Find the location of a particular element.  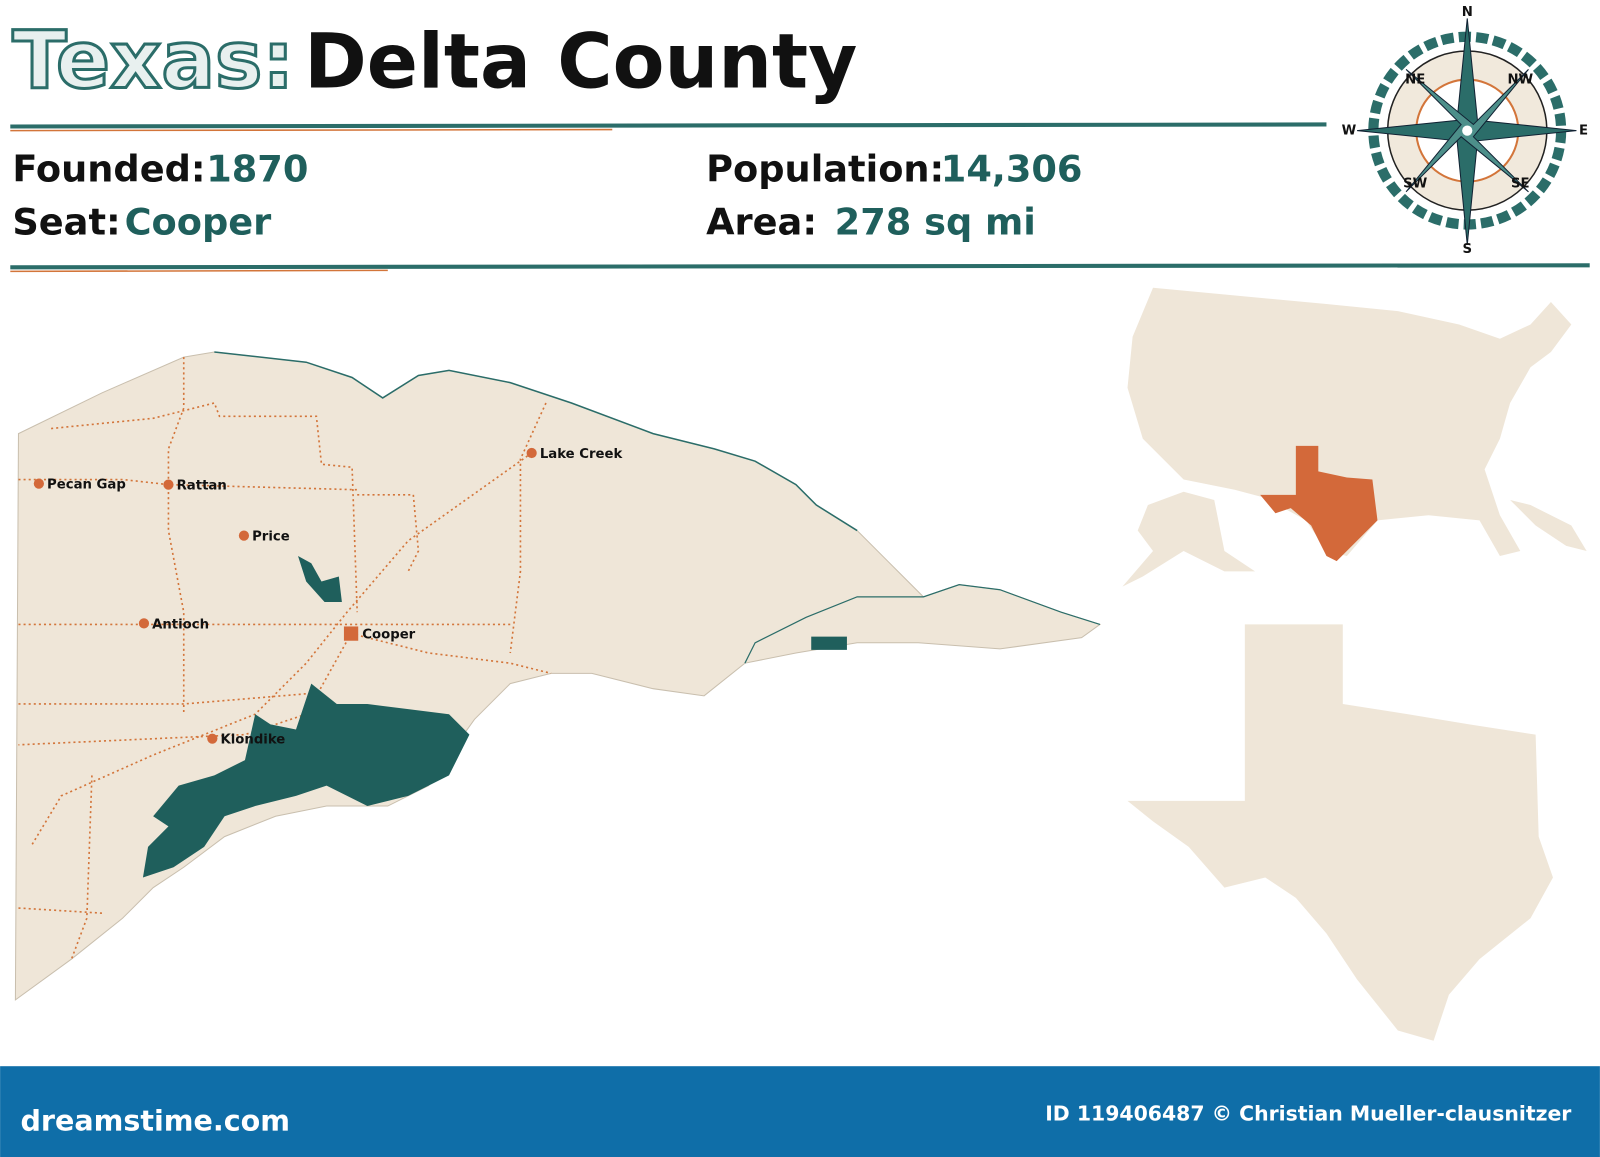

compass-label: SW is located at coordinates (1415, 184).